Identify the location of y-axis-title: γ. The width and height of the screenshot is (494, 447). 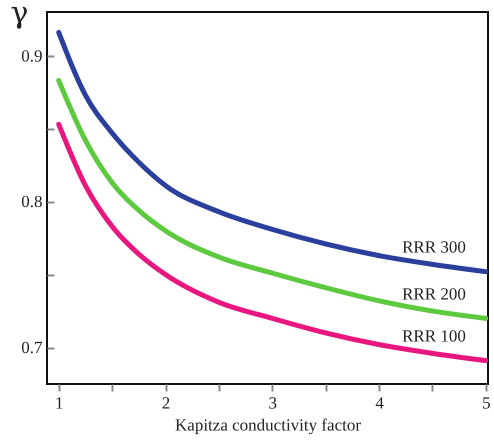
(19, 15).